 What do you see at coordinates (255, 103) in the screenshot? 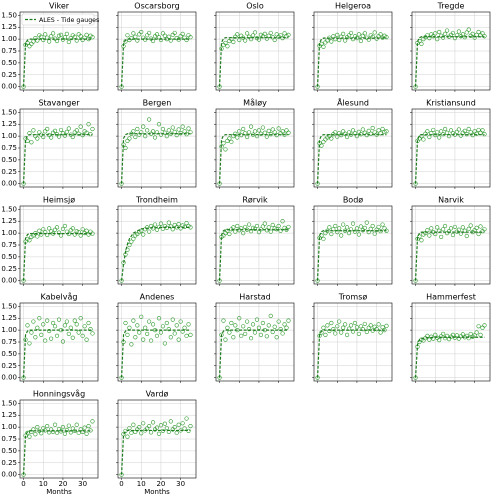
I see `panel-title: Måløy` at bounding box center [255, 103].